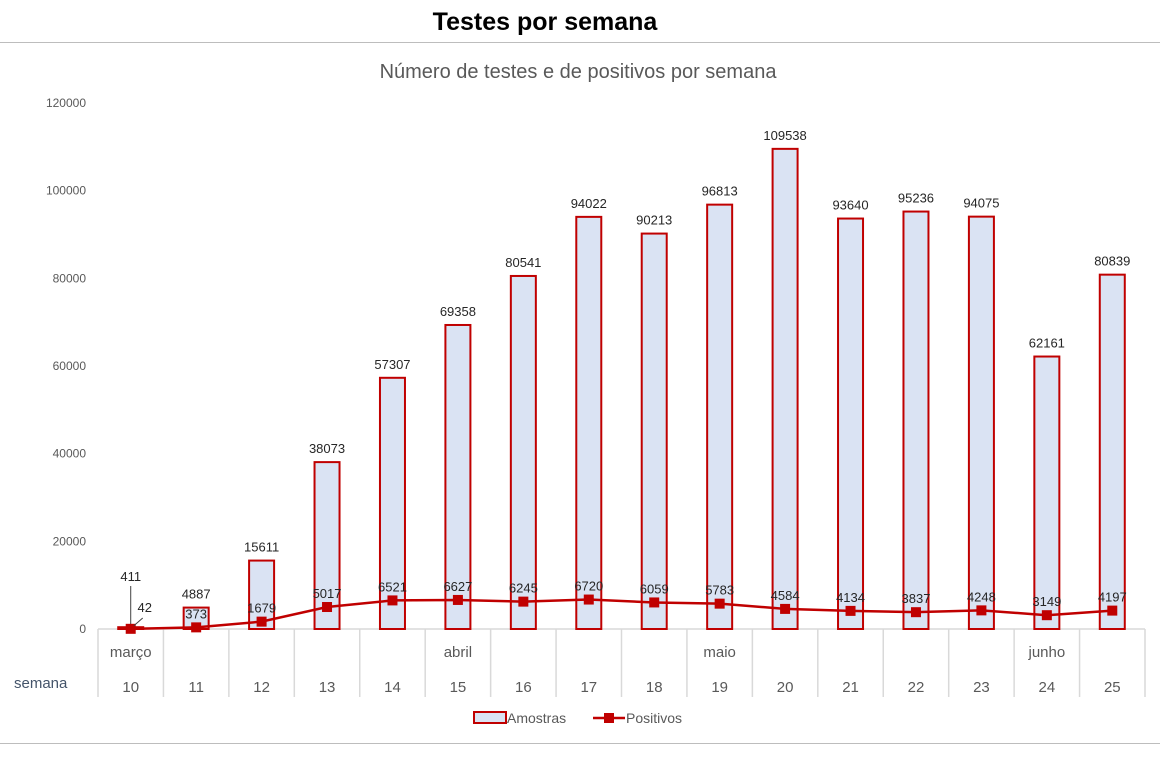 The height and width of the screenshot is (773, 1160). What do you see at coordinates (850, 597) in the screenshot?
I see `line-value-label: 4134` at bounding box center [850, 597].